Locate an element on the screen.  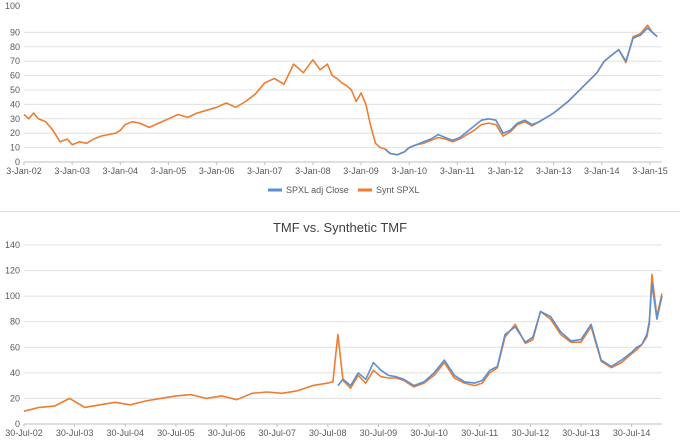
x-tick-label: 30-Jul-03 is located at coordinates (75, 433).